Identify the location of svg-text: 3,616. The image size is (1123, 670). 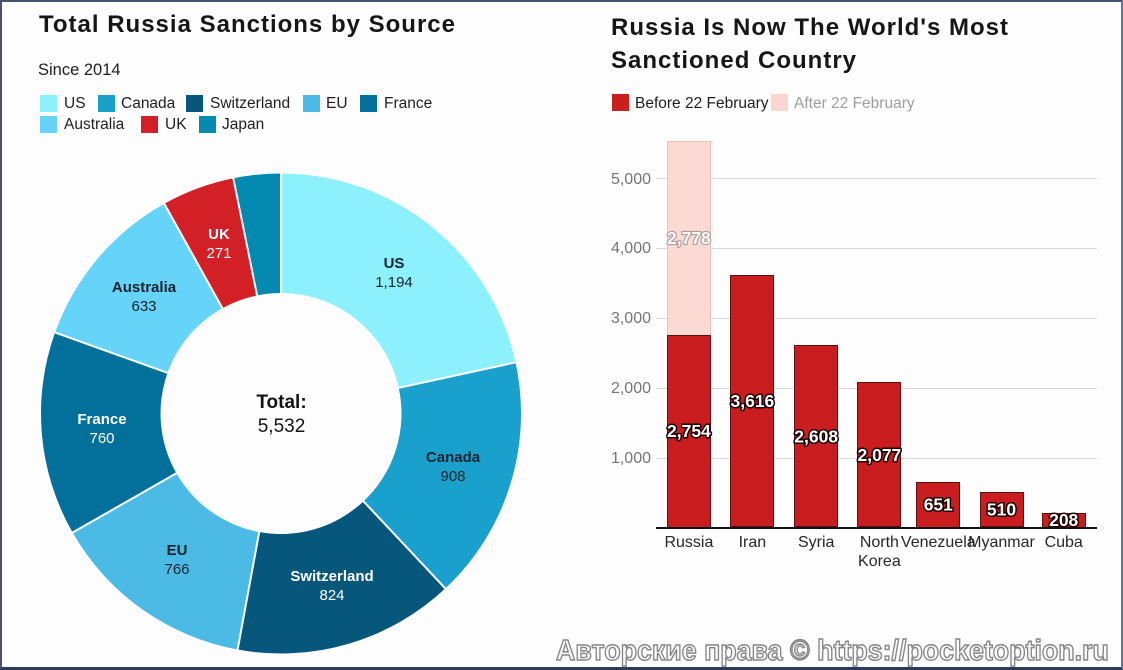
(753, 401).